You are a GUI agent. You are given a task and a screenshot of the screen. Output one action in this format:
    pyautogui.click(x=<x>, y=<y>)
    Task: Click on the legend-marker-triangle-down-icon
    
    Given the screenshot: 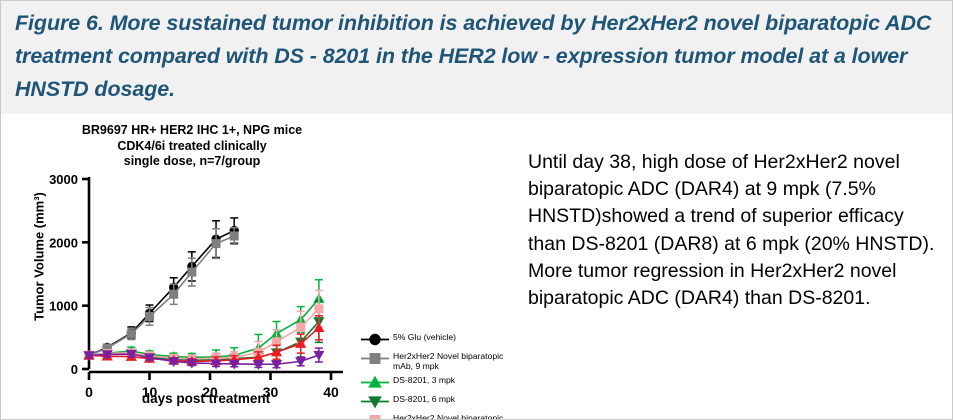 What is the action you would take?
    pyautogui.click(x=376, y=401)
    